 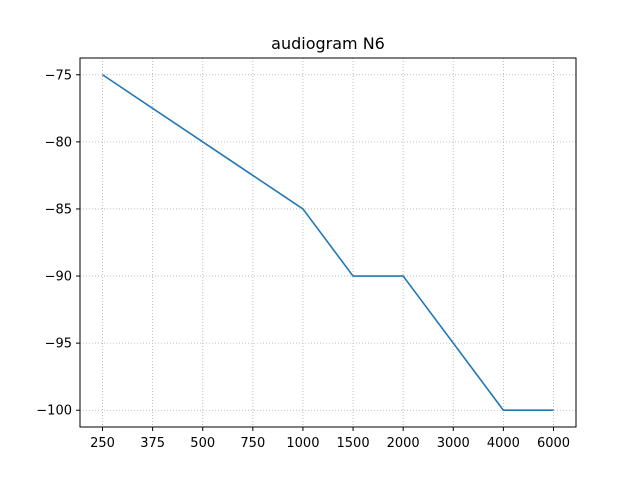 What do you see at coordinates (58, 277) in the screenshot?
I see `y-tick-label: −90` at bounding box center [58, 277].